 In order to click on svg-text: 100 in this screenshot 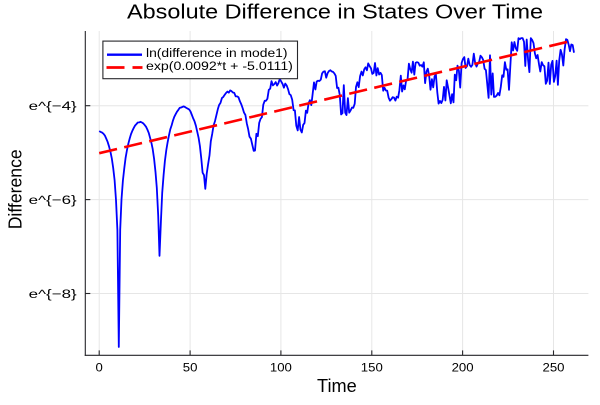, I will do `click(281, 368)`.